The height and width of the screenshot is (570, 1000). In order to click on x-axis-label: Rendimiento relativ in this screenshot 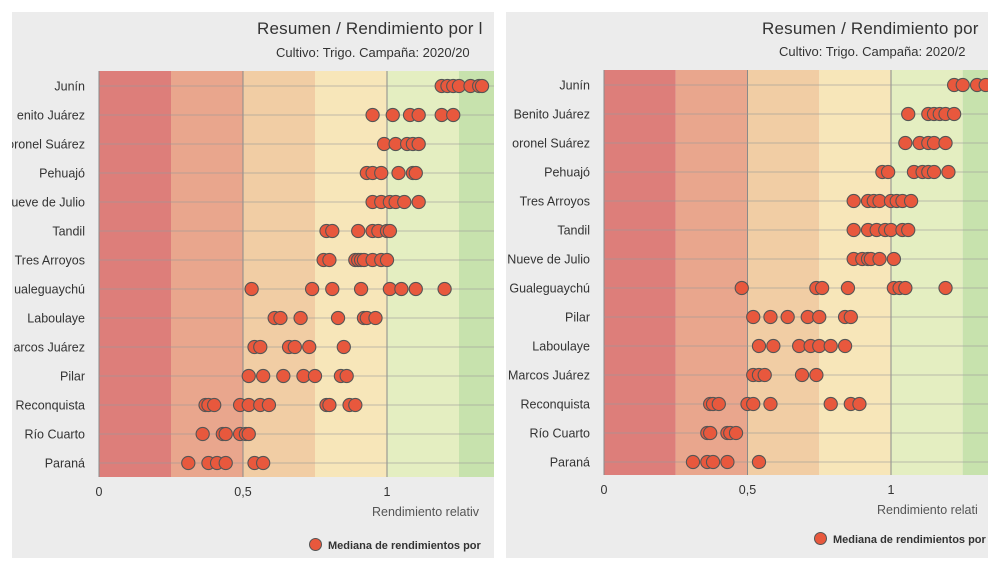, I will do `click(426, 512)`.